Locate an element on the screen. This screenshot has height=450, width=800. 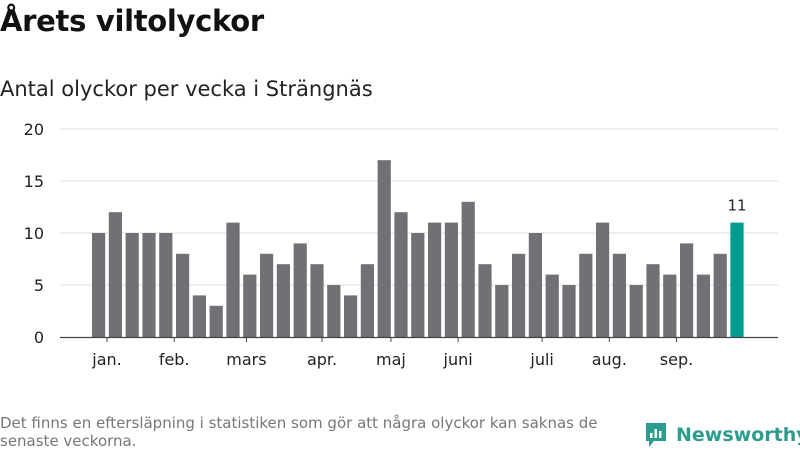
brand: Newsworthy is located at coordinates (722, 435).